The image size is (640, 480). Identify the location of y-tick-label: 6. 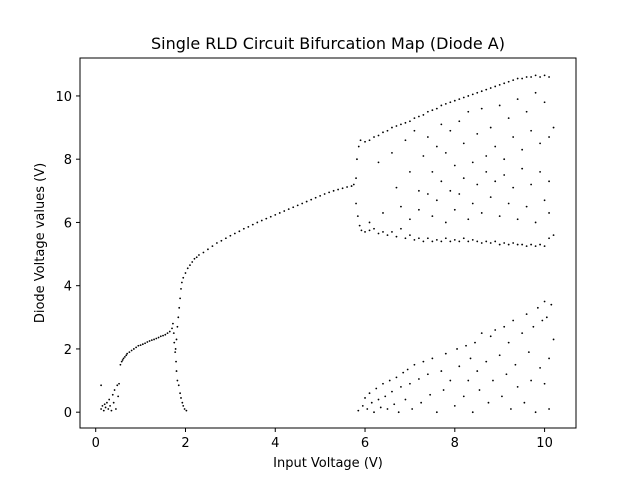
(68, 223).